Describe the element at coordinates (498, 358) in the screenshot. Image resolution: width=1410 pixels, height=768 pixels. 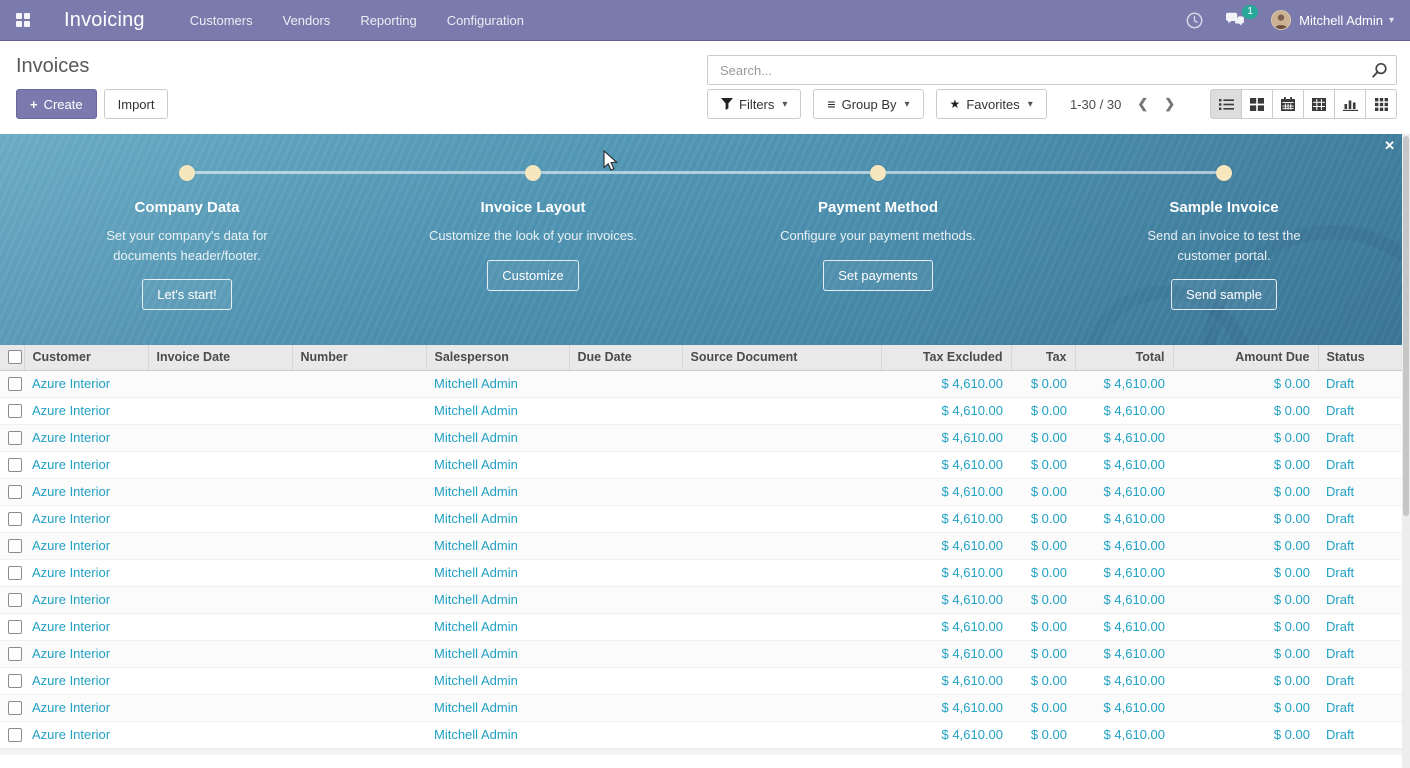
I see `column-header-salesperson: Salesperson` at that location.